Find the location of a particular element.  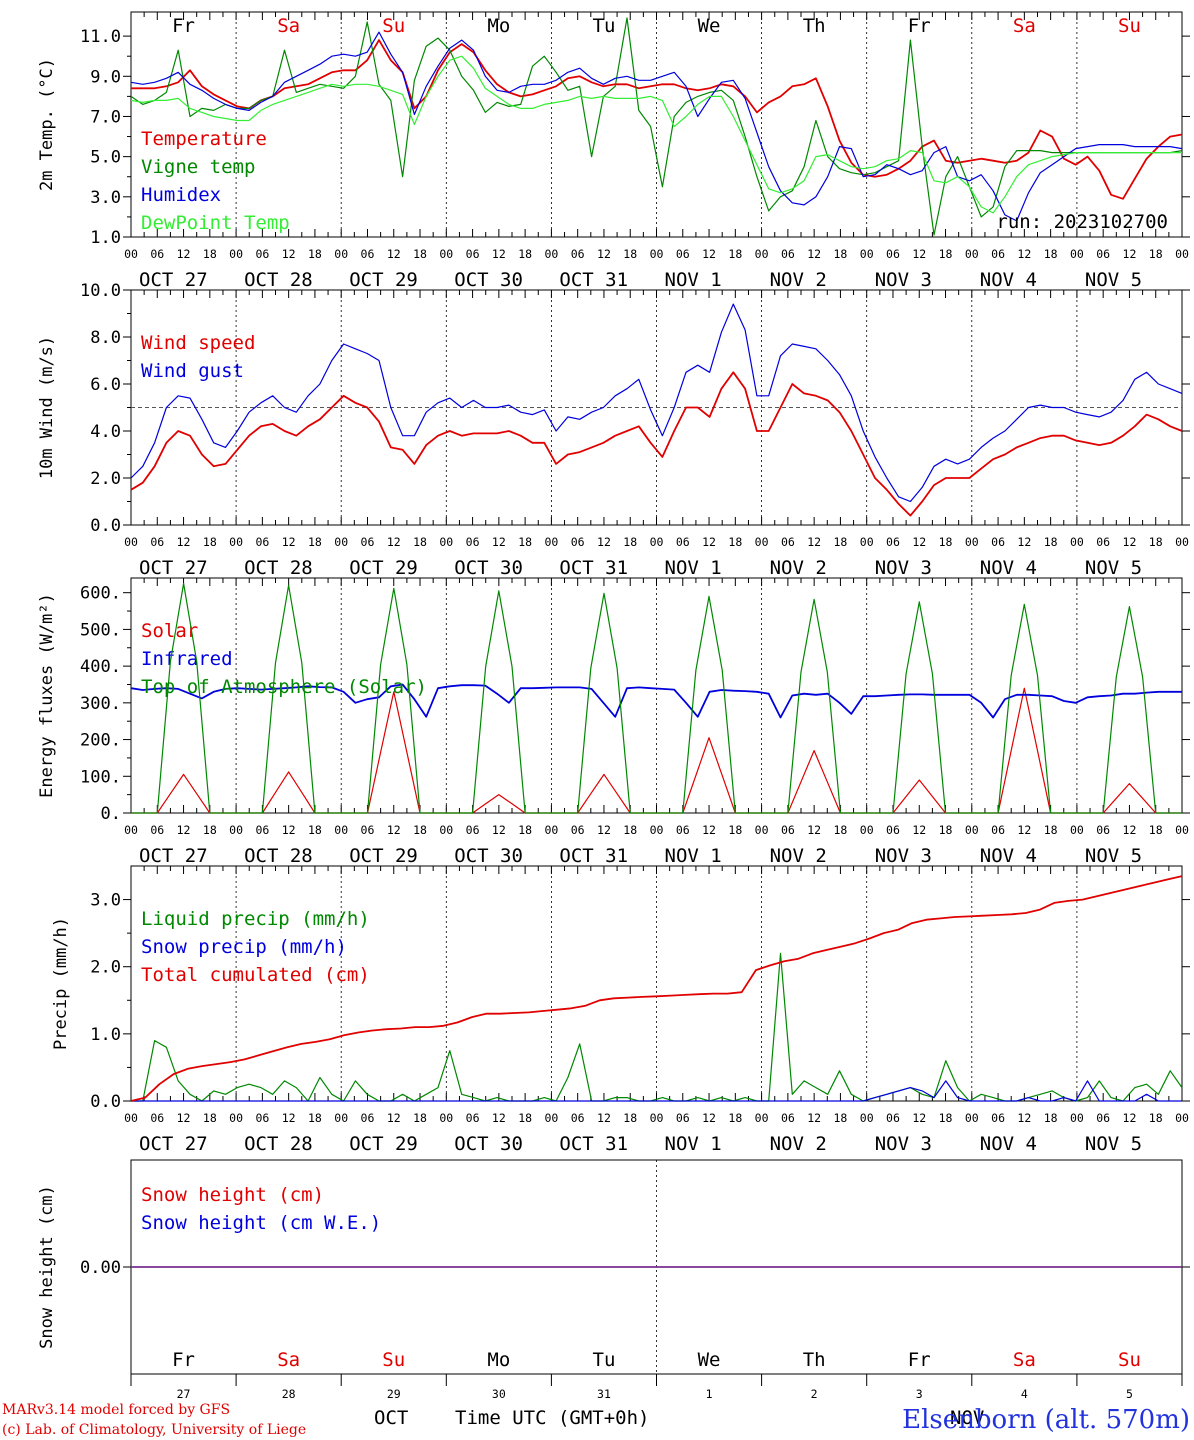

series-line-vigne-temp is located at coordinates (656, 126).